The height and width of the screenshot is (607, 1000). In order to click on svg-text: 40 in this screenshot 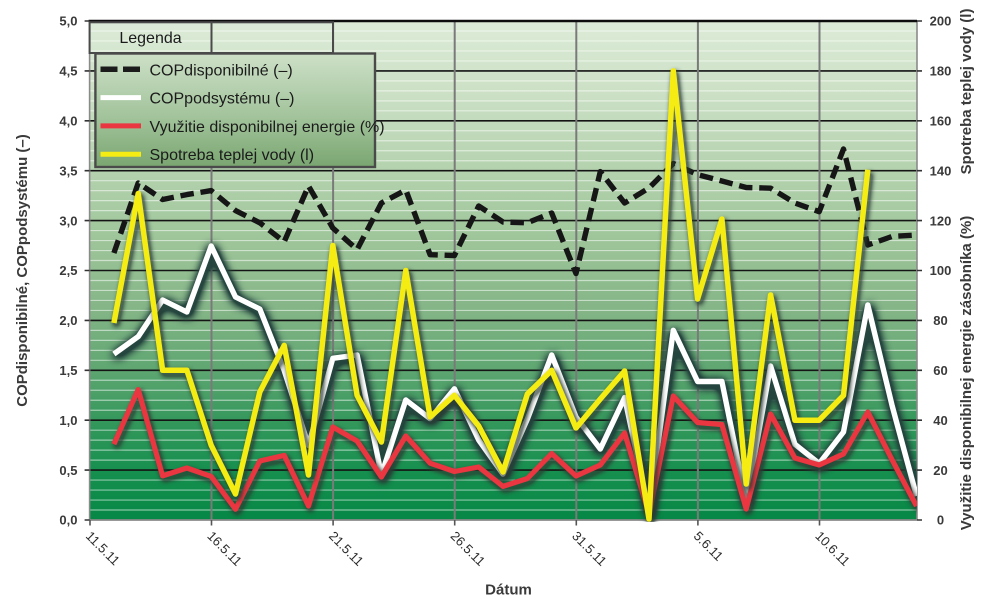, I will do `click(940, 420)`.